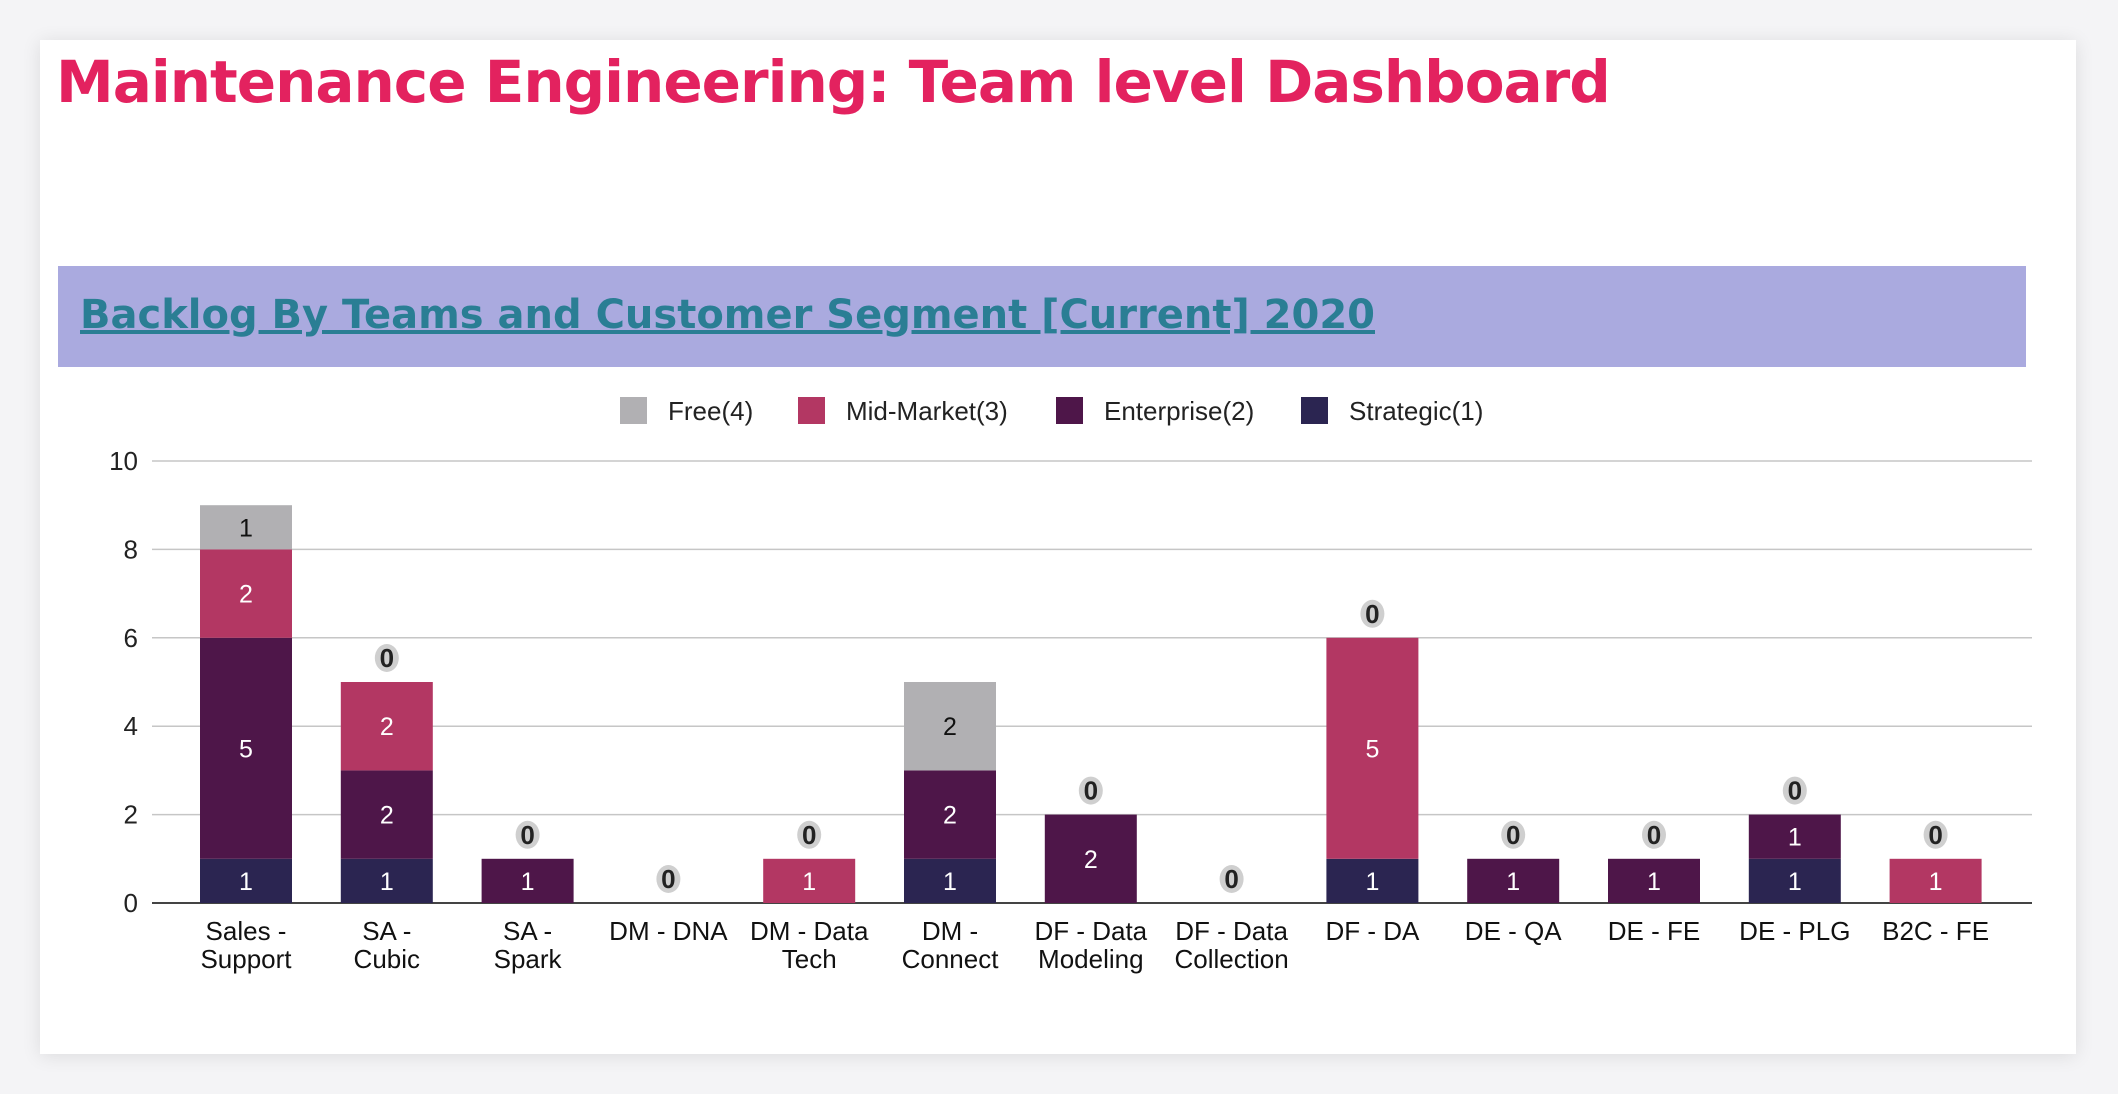  Describe the element at coordinates (809, 959) in the screenshot. I see `category-label: Tech` at that location.